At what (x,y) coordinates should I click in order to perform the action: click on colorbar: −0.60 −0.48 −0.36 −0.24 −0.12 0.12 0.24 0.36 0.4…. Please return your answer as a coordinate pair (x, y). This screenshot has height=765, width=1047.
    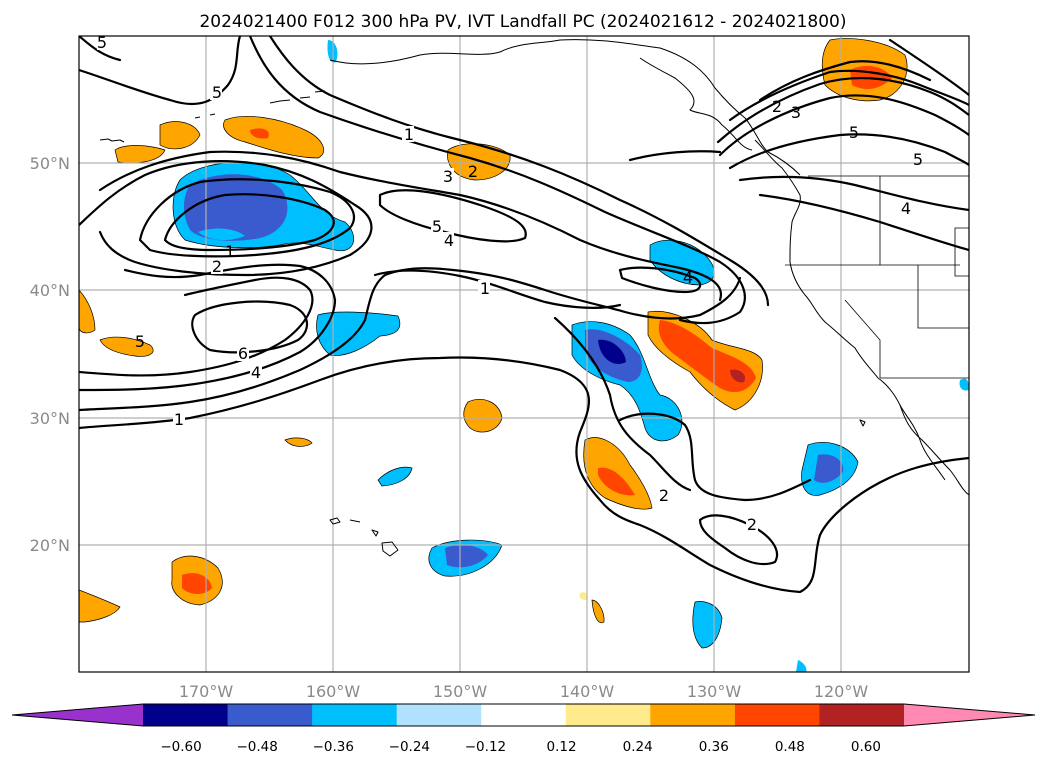
    Looking at the image, I should click on (523, 729).